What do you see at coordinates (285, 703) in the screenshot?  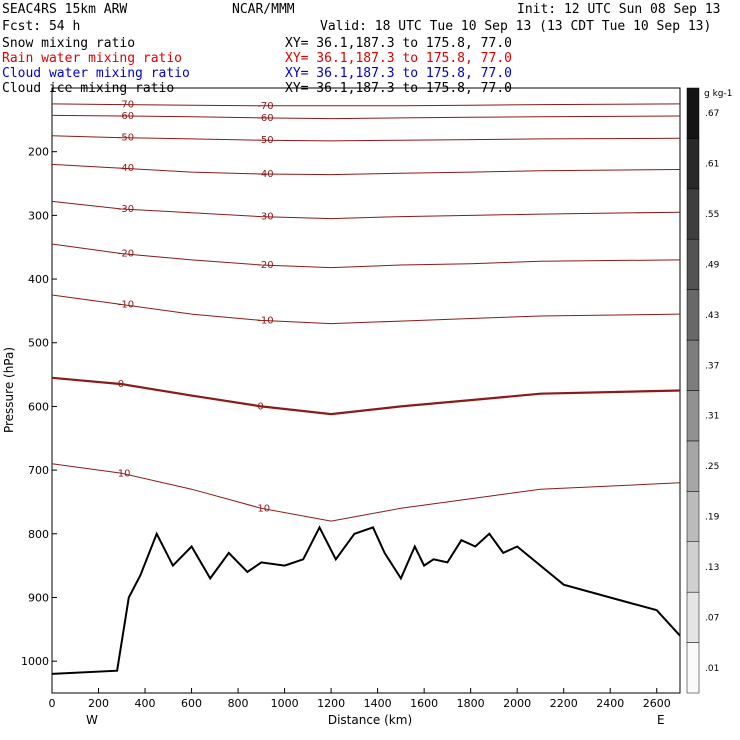 I see `x-tick-label: 1000` at bounding box center [285, 703].